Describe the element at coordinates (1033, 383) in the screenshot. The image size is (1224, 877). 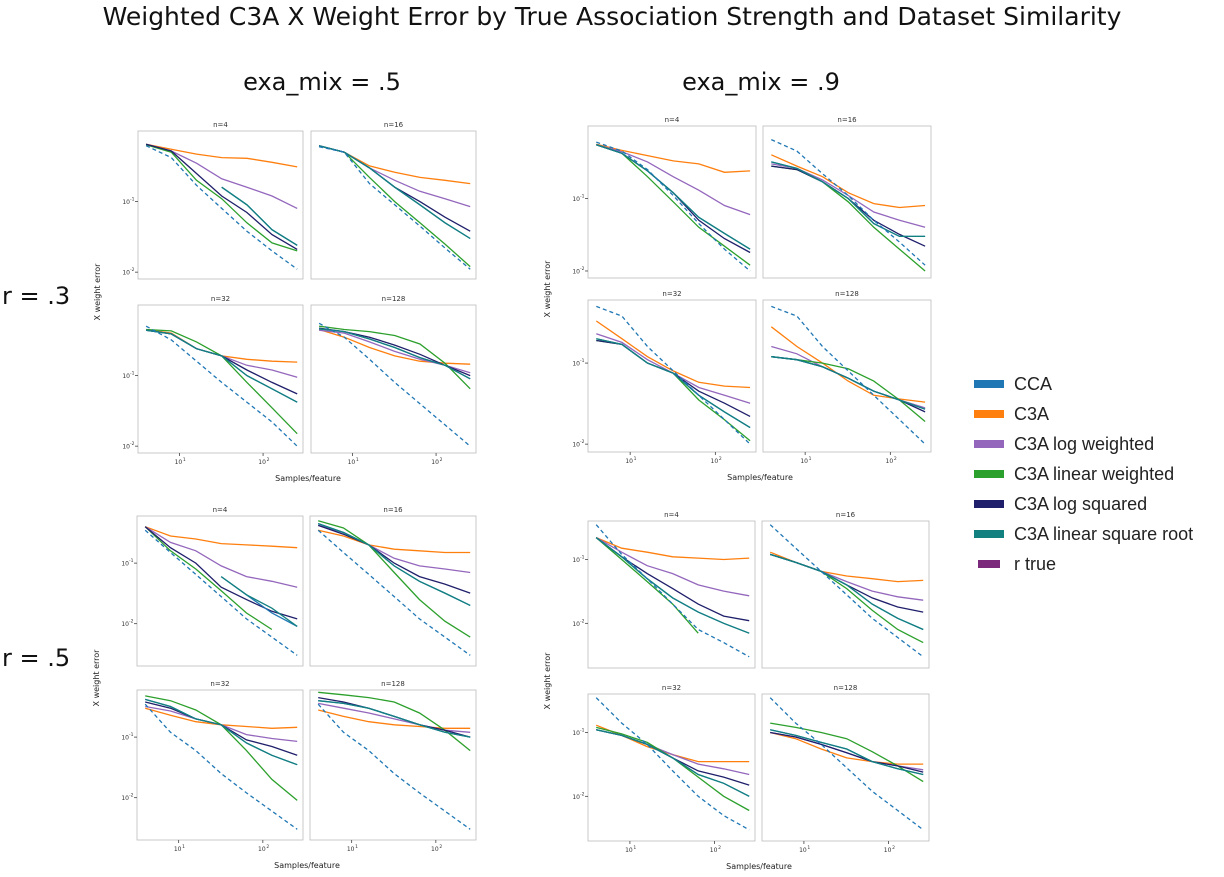
I see `legend-label: CCA` at that location.